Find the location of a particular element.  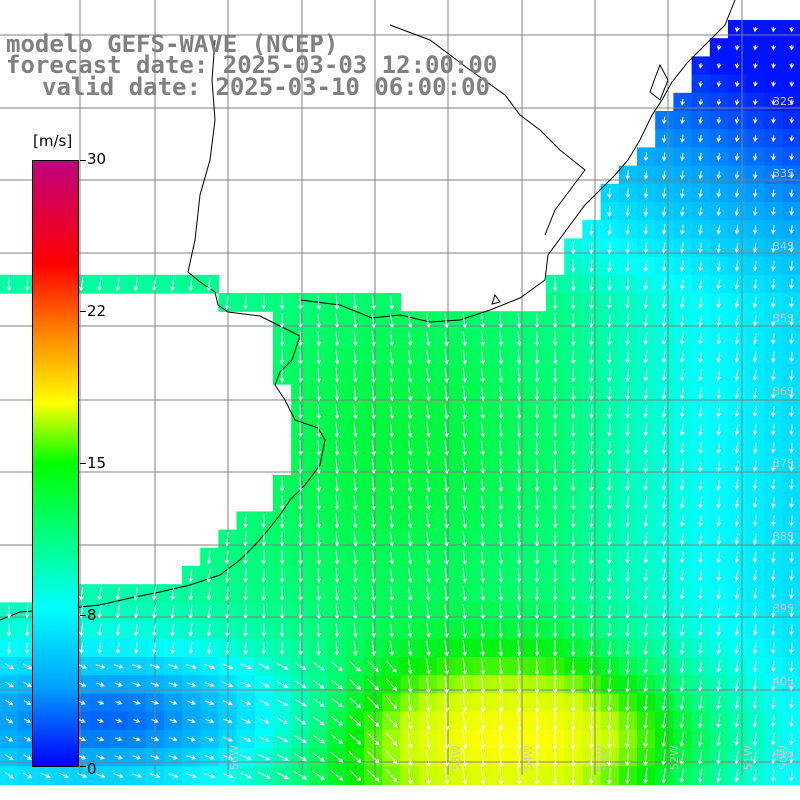

colorbar-tick is located at coordinates (83, 766).